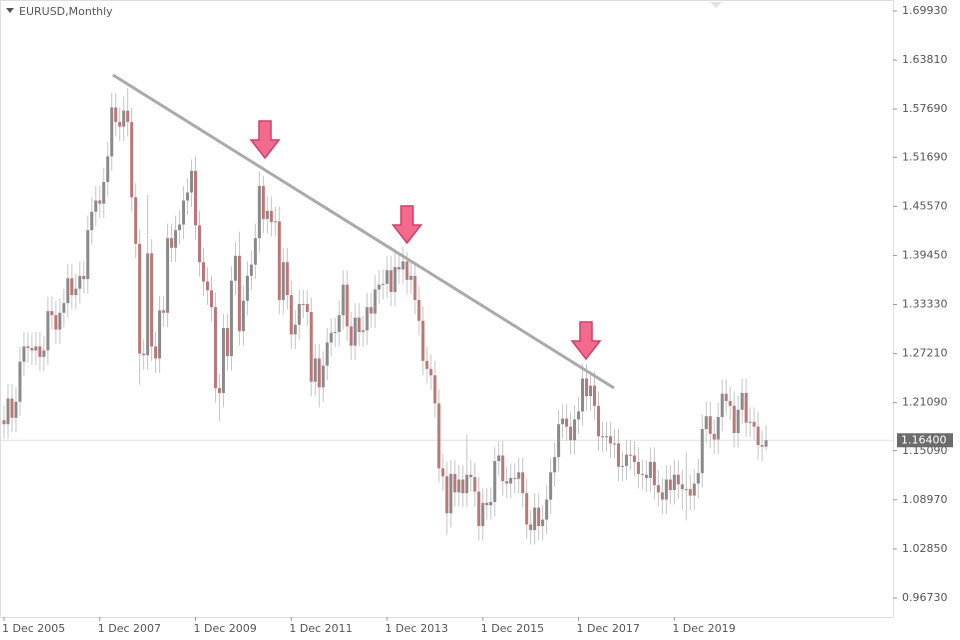  I want to click on y-tick-label: 1.27210, so click(925, 353).